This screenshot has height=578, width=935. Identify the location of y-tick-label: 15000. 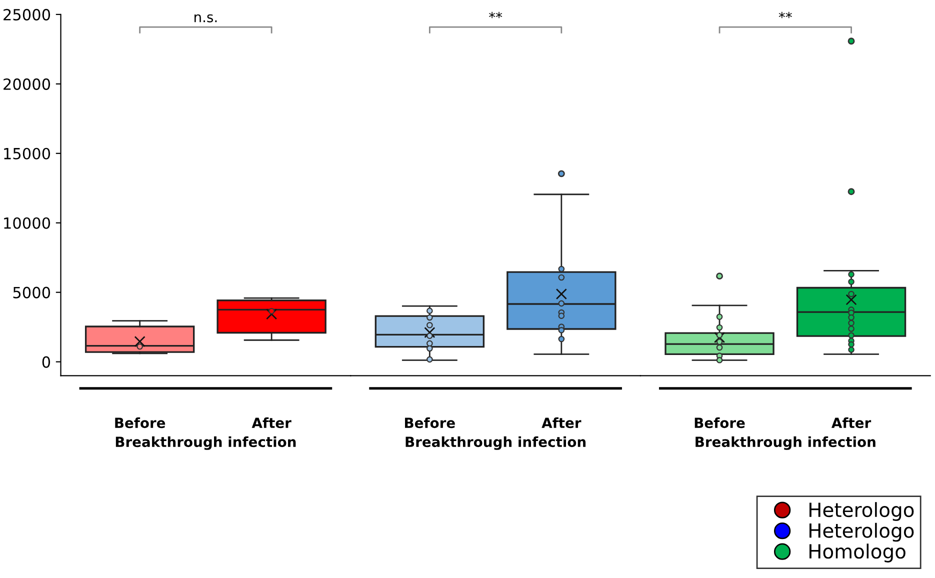
(27, 154).